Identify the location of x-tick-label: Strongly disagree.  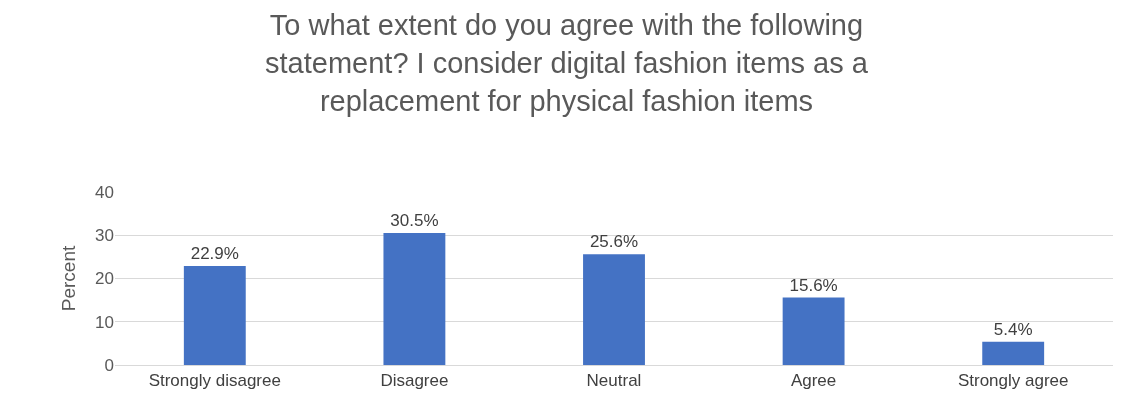
(214, 381).